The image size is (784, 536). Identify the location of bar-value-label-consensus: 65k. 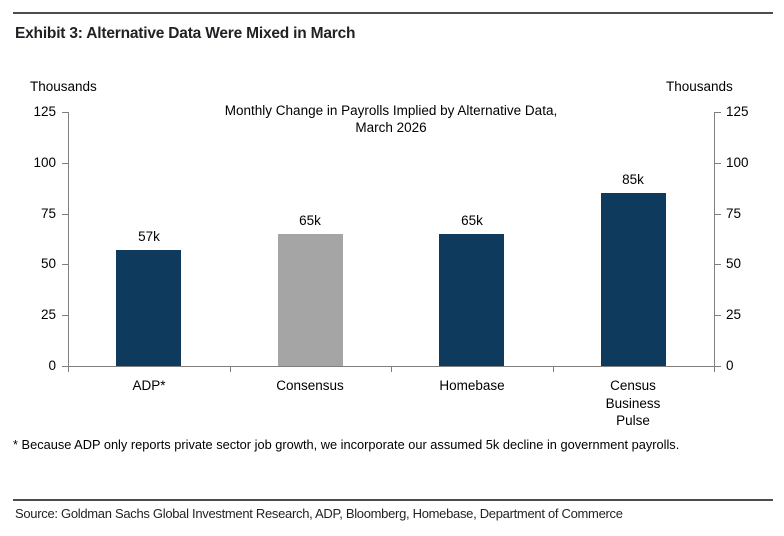
(310, 220).